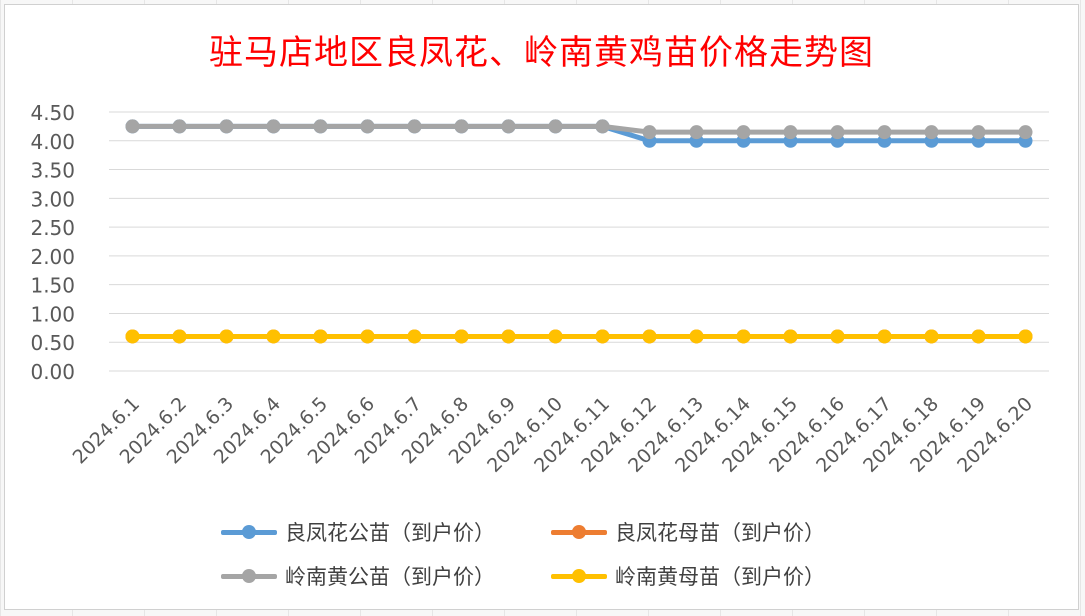  I want to click on y-tick-label: 1.50, so click(52, 286).